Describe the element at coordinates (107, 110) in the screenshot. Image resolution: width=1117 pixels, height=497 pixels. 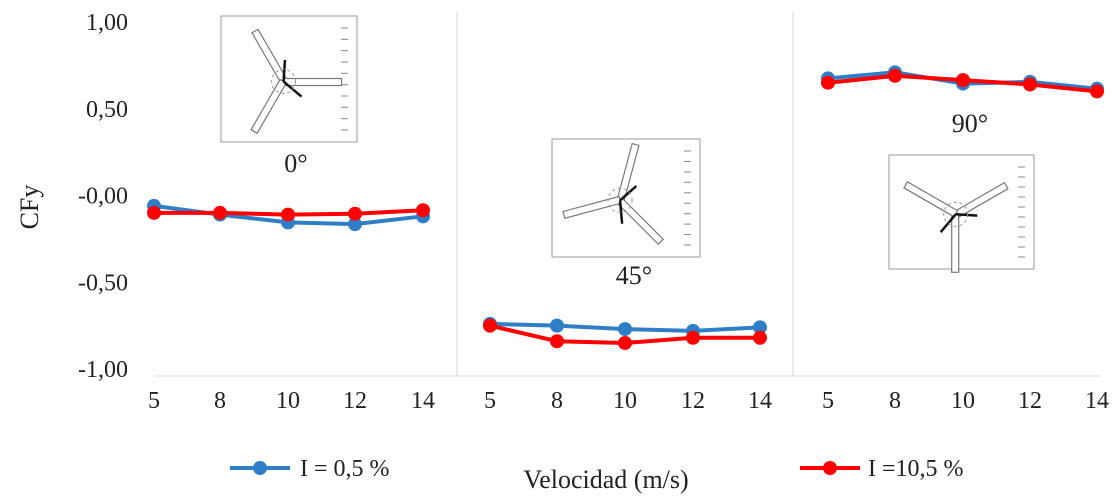
I see `y-tick-label: 0,50` at that location.